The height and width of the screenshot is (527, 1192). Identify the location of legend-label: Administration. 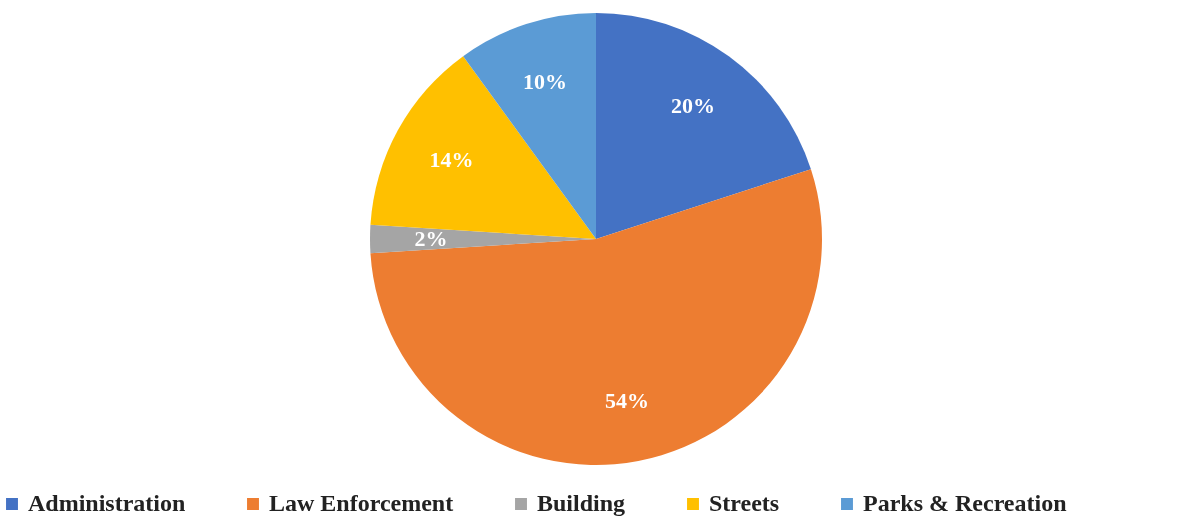
(107, 503).